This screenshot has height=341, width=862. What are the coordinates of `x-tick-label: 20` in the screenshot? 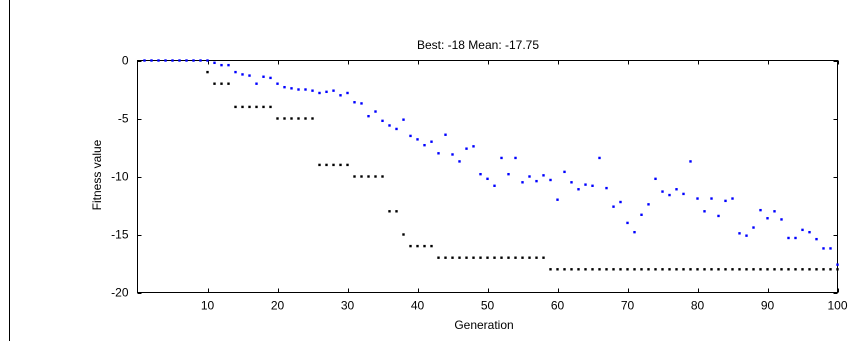 It's located at (278, 306).